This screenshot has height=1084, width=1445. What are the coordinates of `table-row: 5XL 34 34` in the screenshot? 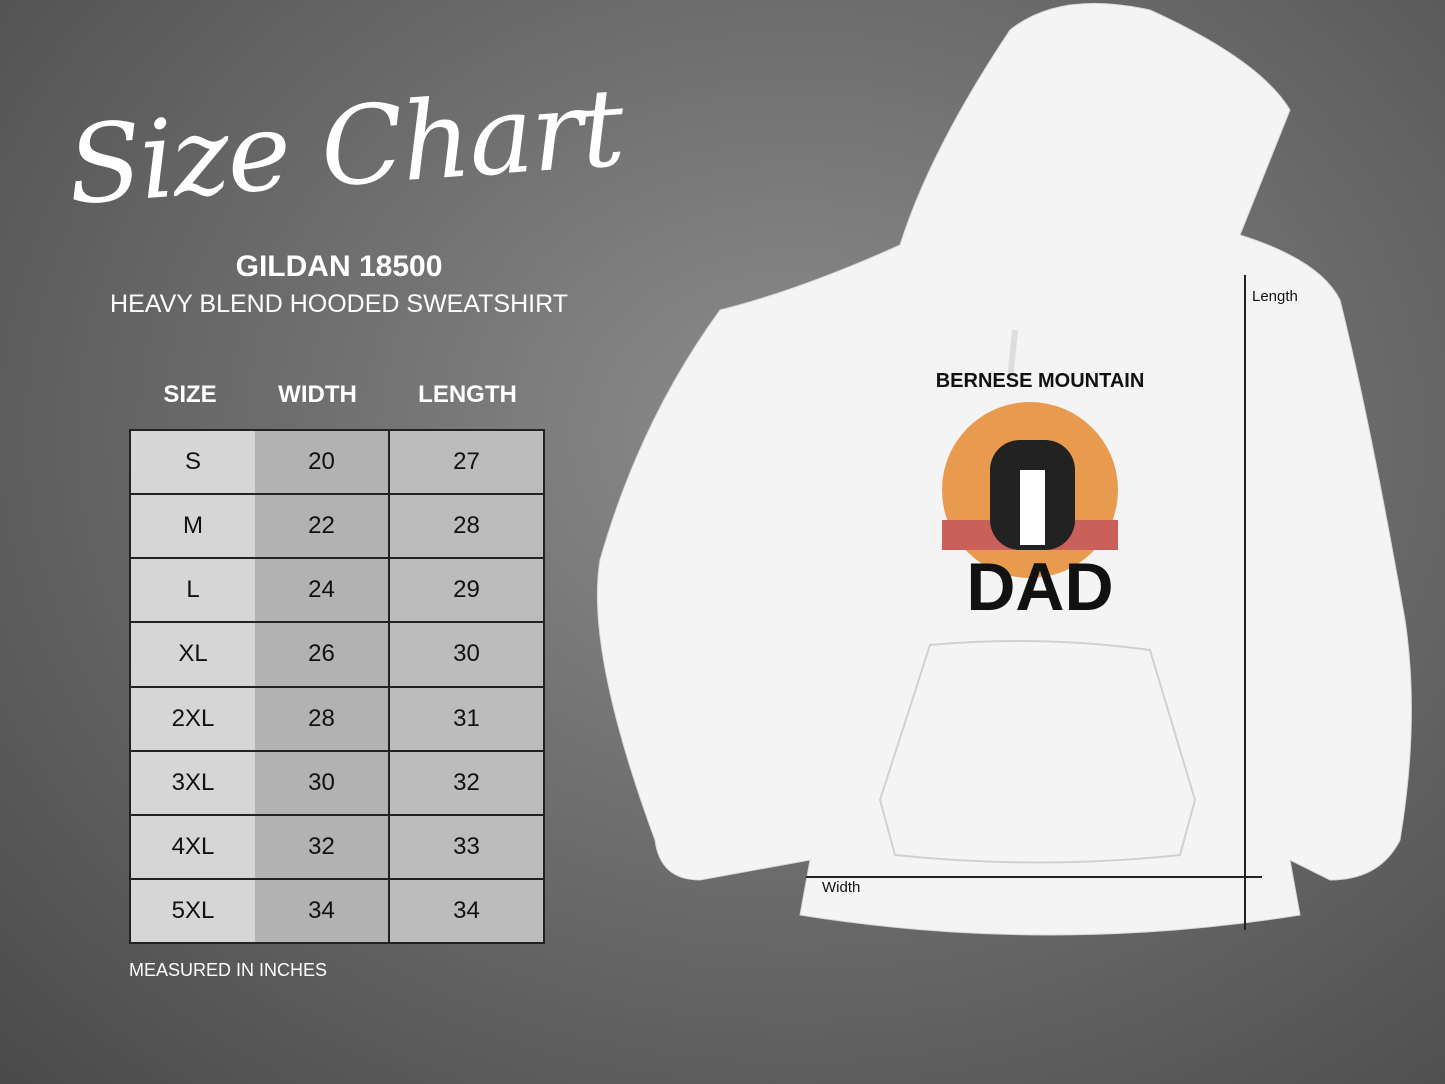 It's located at (337, 911).